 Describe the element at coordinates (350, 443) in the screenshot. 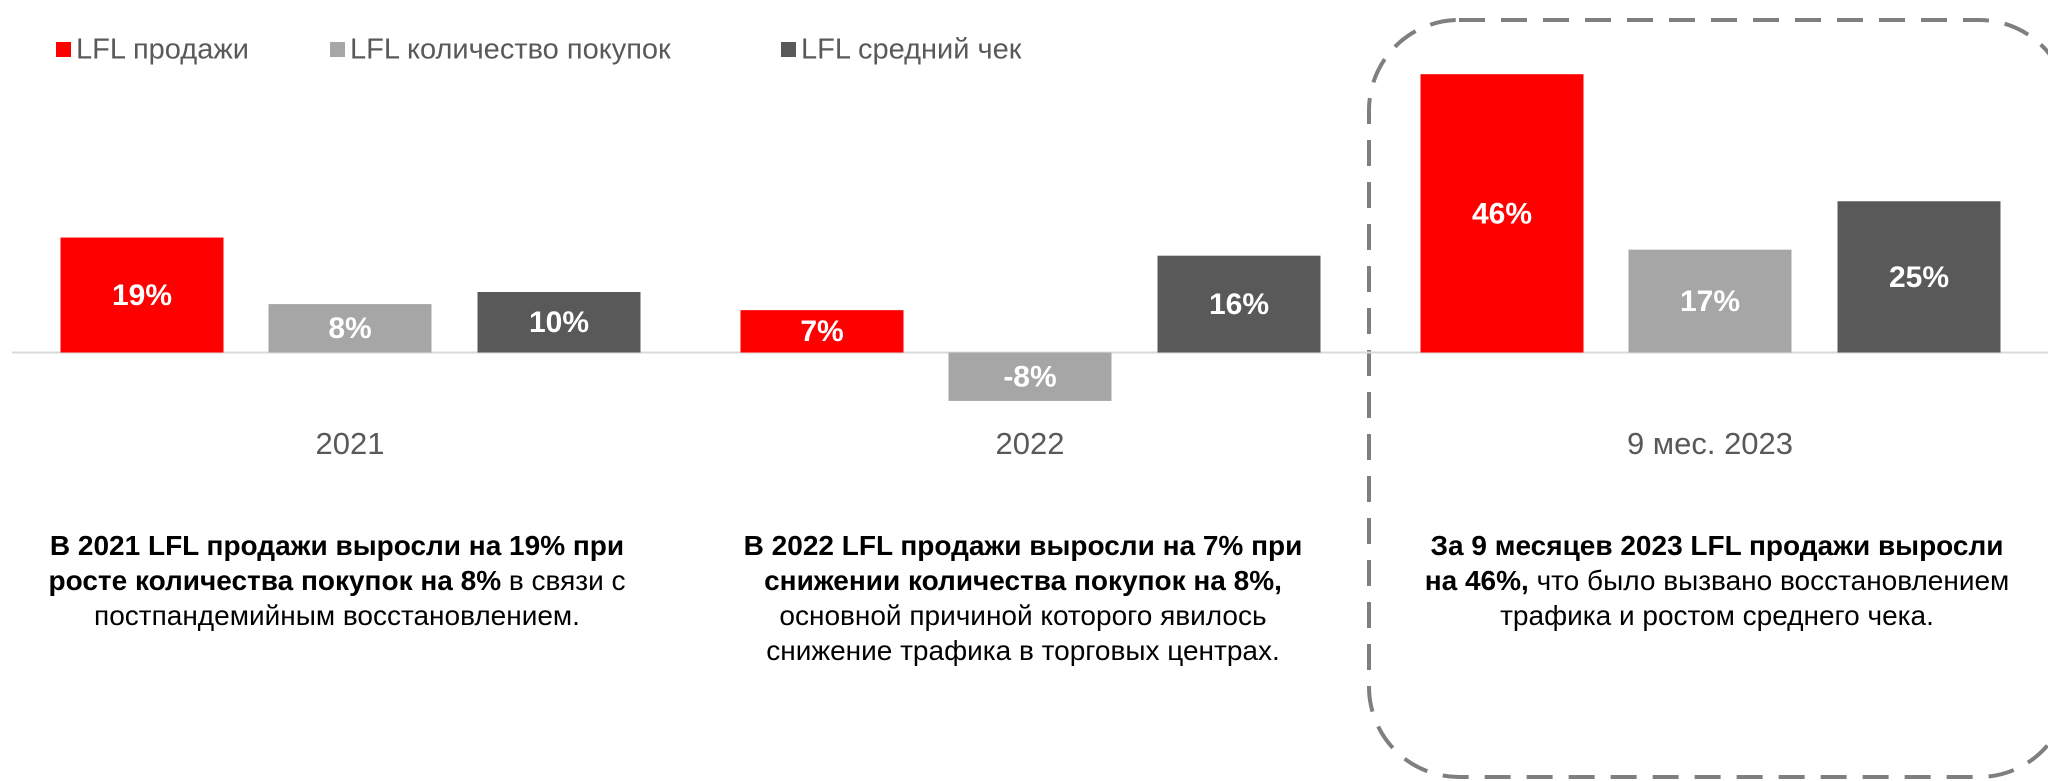

I see `x-tick-label: 2021` at that location.